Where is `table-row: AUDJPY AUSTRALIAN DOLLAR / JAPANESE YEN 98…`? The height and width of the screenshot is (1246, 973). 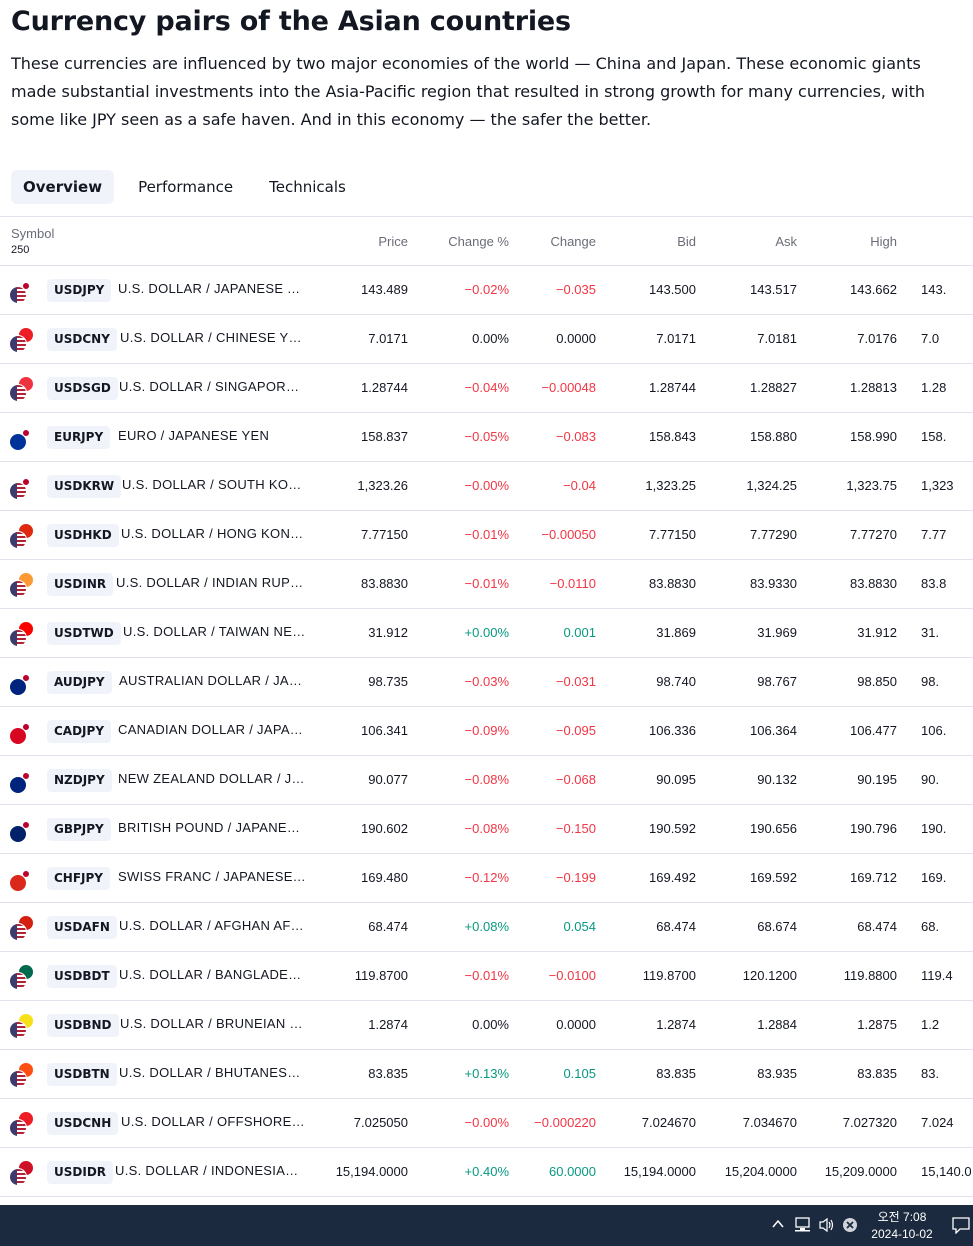
table-row: AUDJPY AUSTRALIAN DOLLAR / JAPANESE YEN 98… is located at coordinates (486, 682).